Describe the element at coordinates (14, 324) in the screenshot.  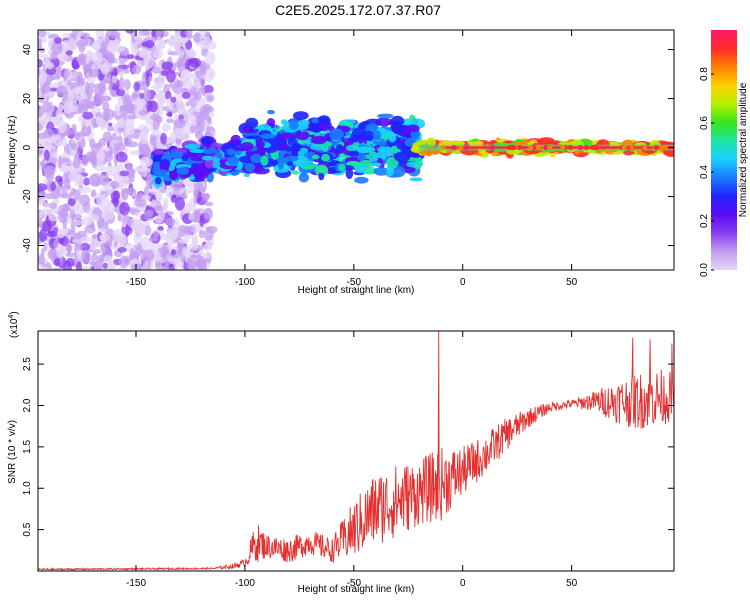
I see `svg-text: (x104)` at that location.